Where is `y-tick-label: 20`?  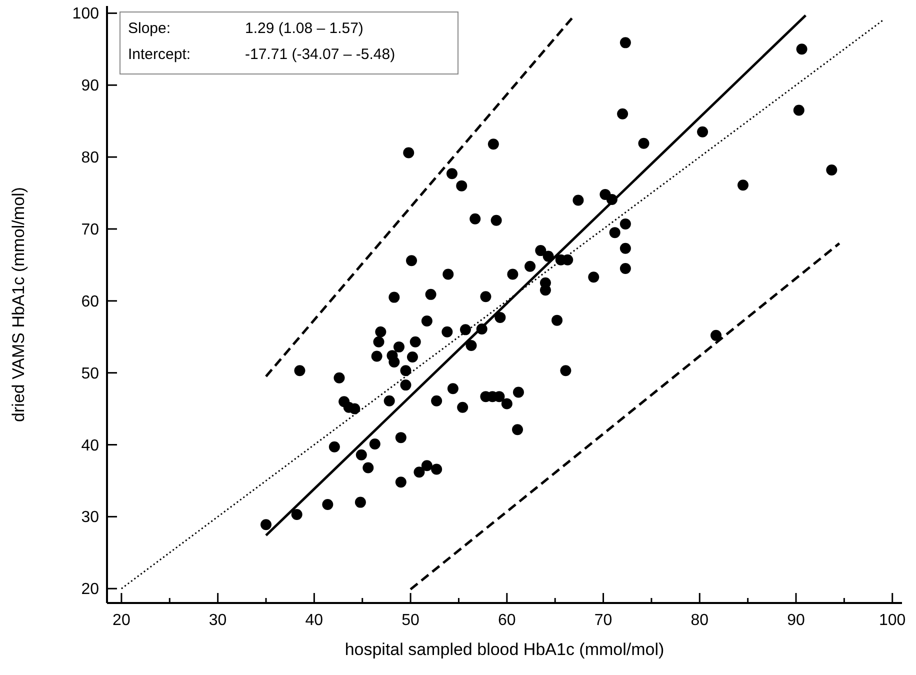 y-tick-label: 20 is located at coordinates (90, 589).